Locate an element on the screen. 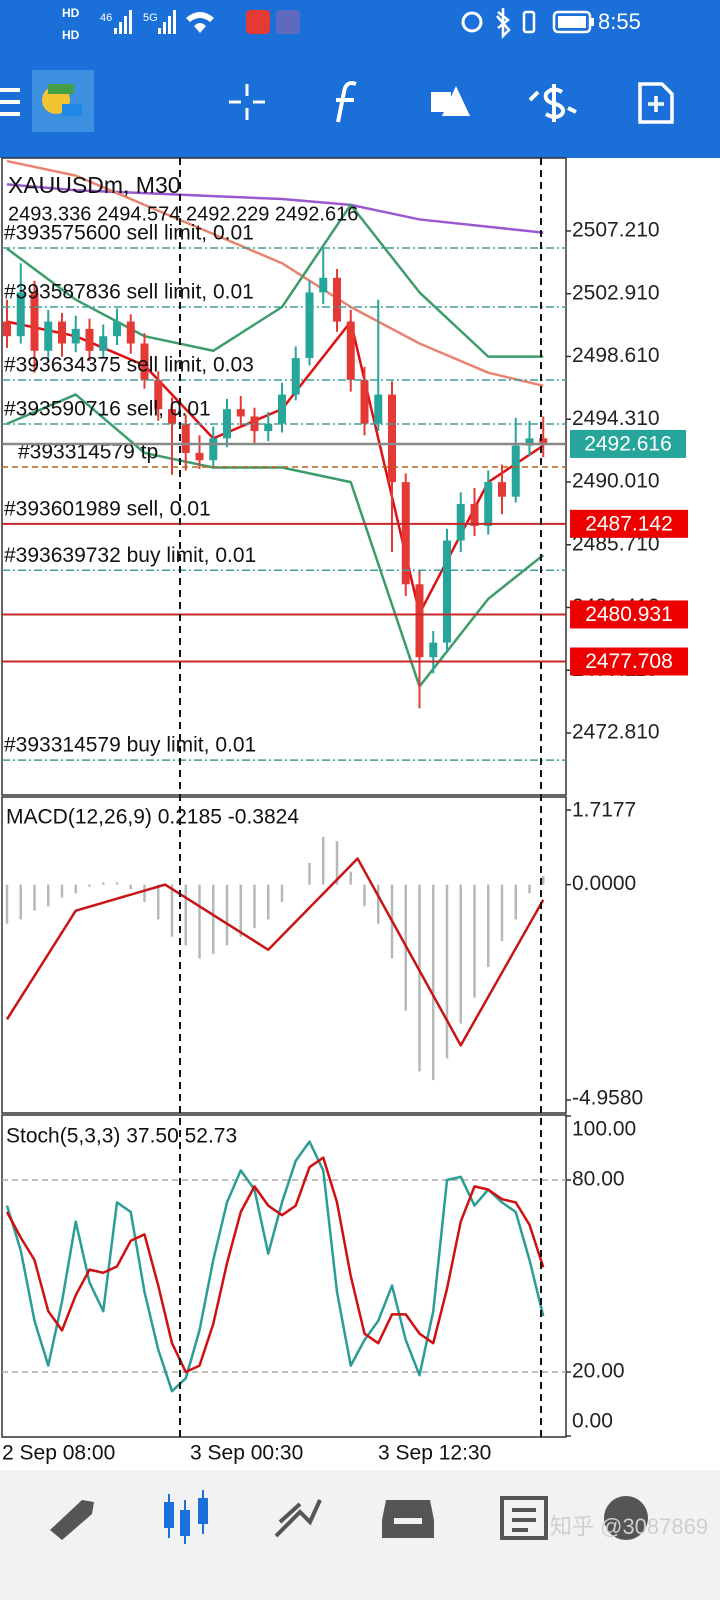 The height and width of the screenshot is (1600, 720). order-label: #393314579 buy limit, 0.01 is located at coordinates (130, 745).